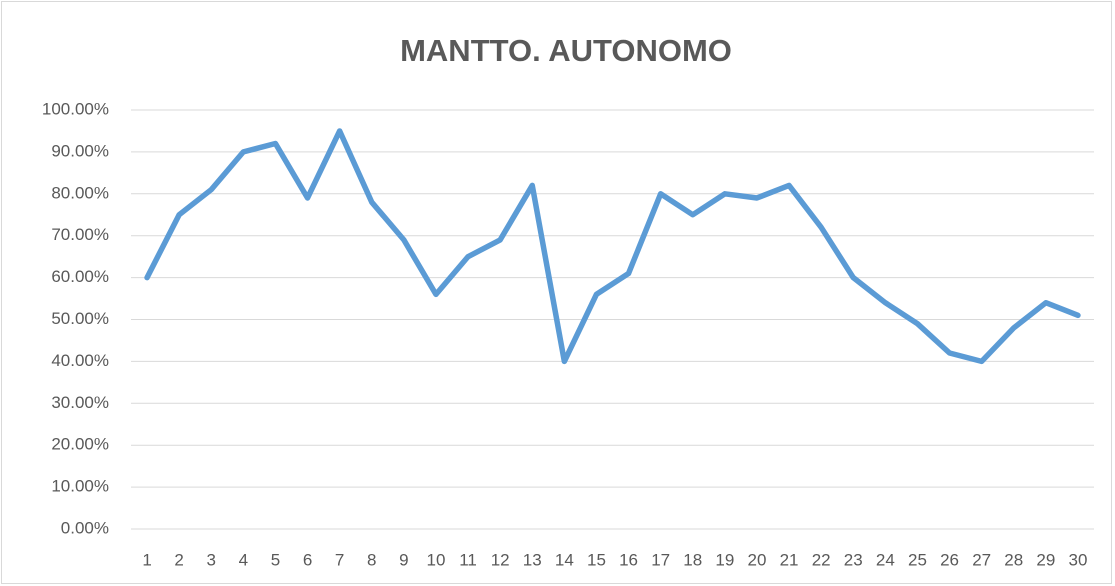 This screenshot has height=586, width=1115. Describe the element at coordinates (85, 527) in the screenshot. I see `y-tick-label: 0.00%` at that location.